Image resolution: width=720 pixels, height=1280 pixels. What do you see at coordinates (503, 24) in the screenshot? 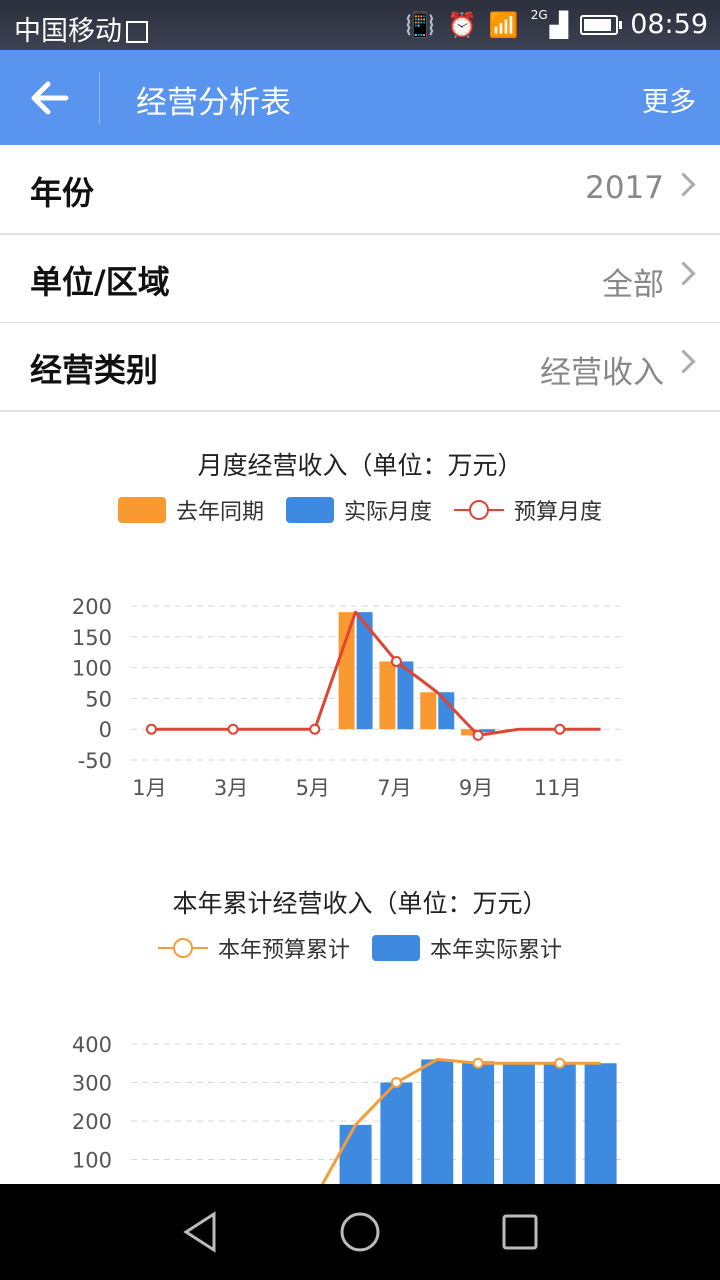
I see `wifi-icon: 📶` at bounding box center [503, 24].